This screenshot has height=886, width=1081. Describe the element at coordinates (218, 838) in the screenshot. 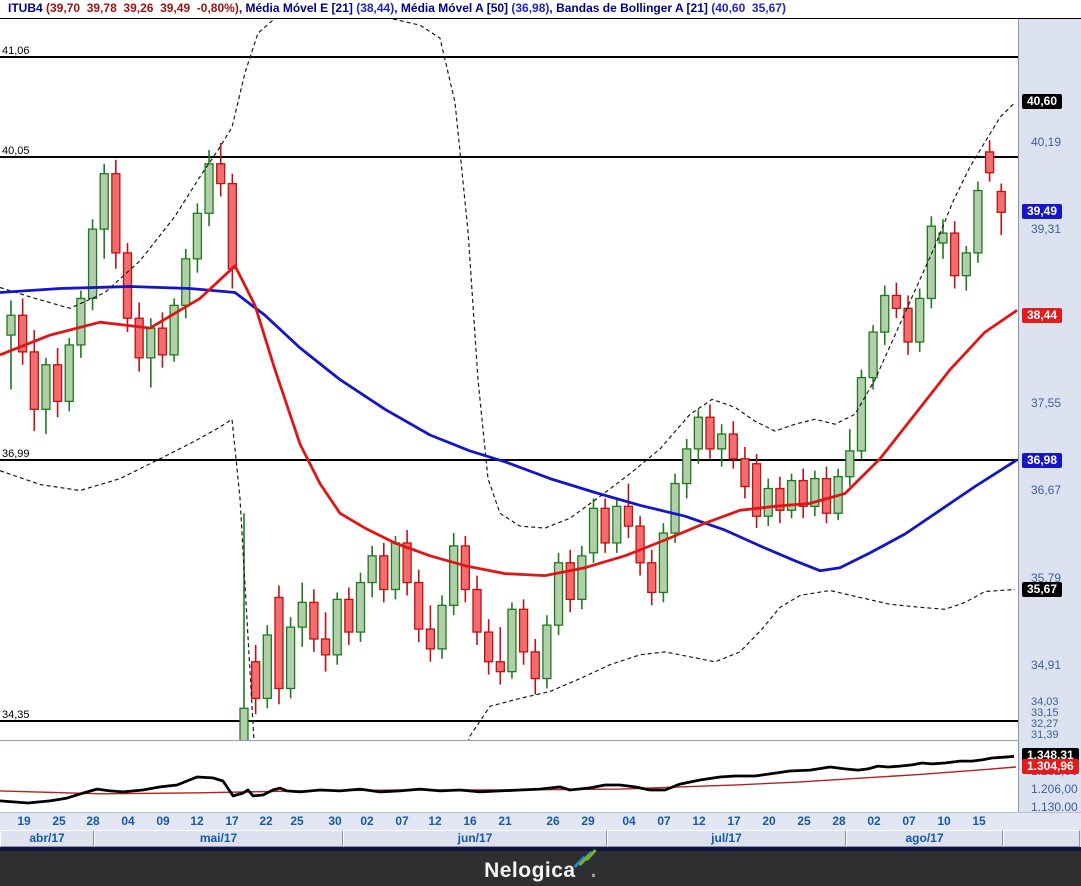

I see `month-segment: mai/17` at that location.